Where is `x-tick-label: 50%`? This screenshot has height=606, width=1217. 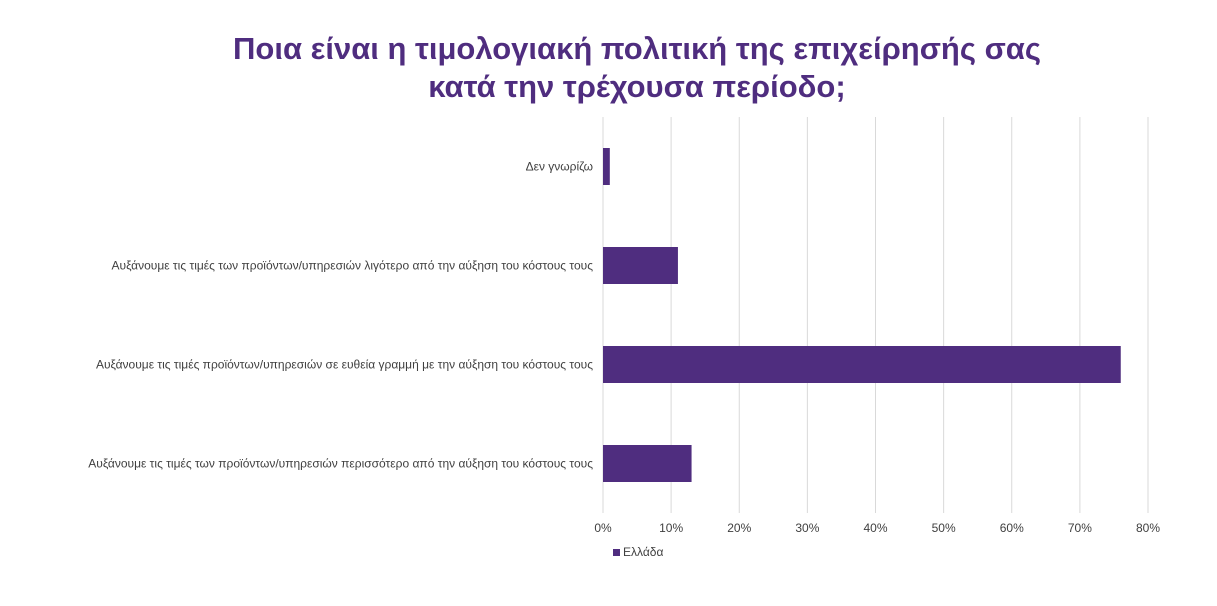
x-tick-label: 50% is located at coordinates (944, 528).